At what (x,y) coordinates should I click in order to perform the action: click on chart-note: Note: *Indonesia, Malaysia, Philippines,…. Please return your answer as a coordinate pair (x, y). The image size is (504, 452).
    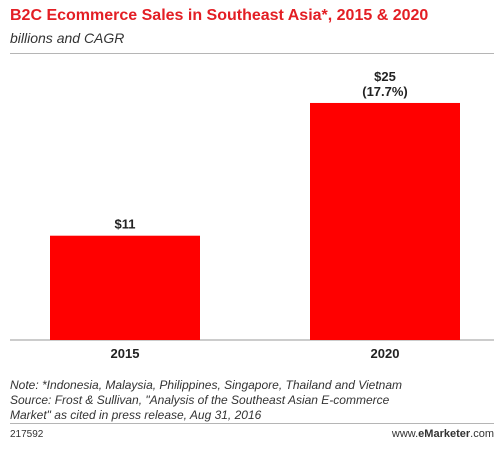
    Looking at the image, I should click on (253, 400).